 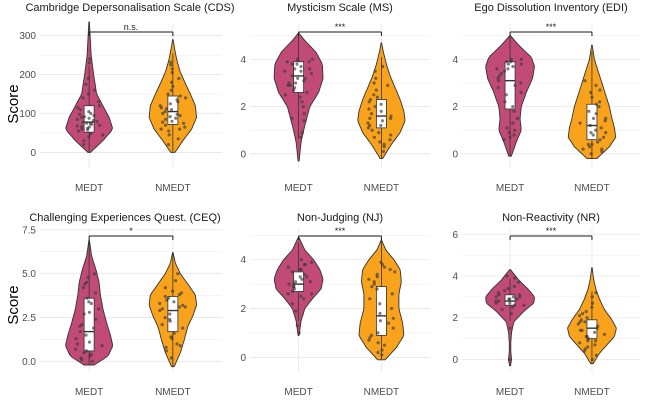 What do you see at coordinates (340, 218) in the screenshot?
I see `panel-title: Non-Judging (NJ)` at bounding box center [340, 218].